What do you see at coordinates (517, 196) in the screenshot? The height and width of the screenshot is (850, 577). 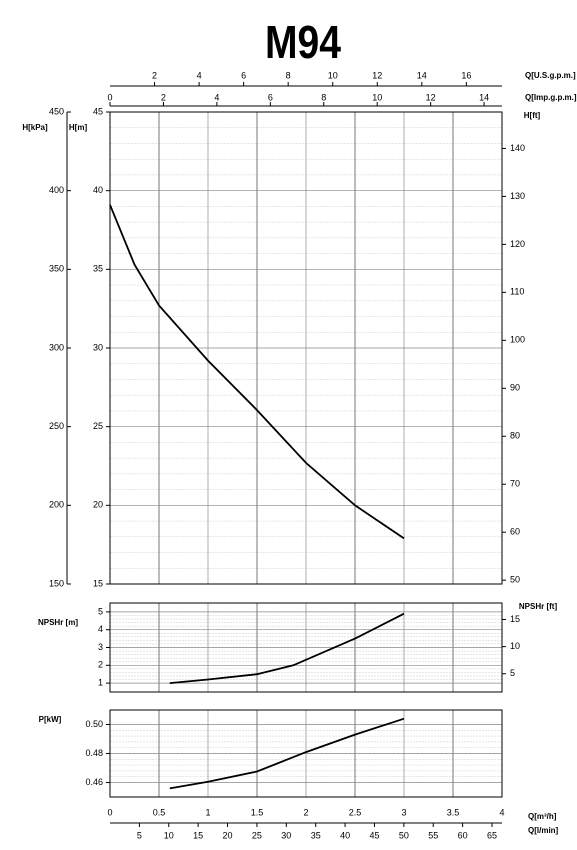 I see `y2-tick-label: 130` at bounding box center [517, 196].